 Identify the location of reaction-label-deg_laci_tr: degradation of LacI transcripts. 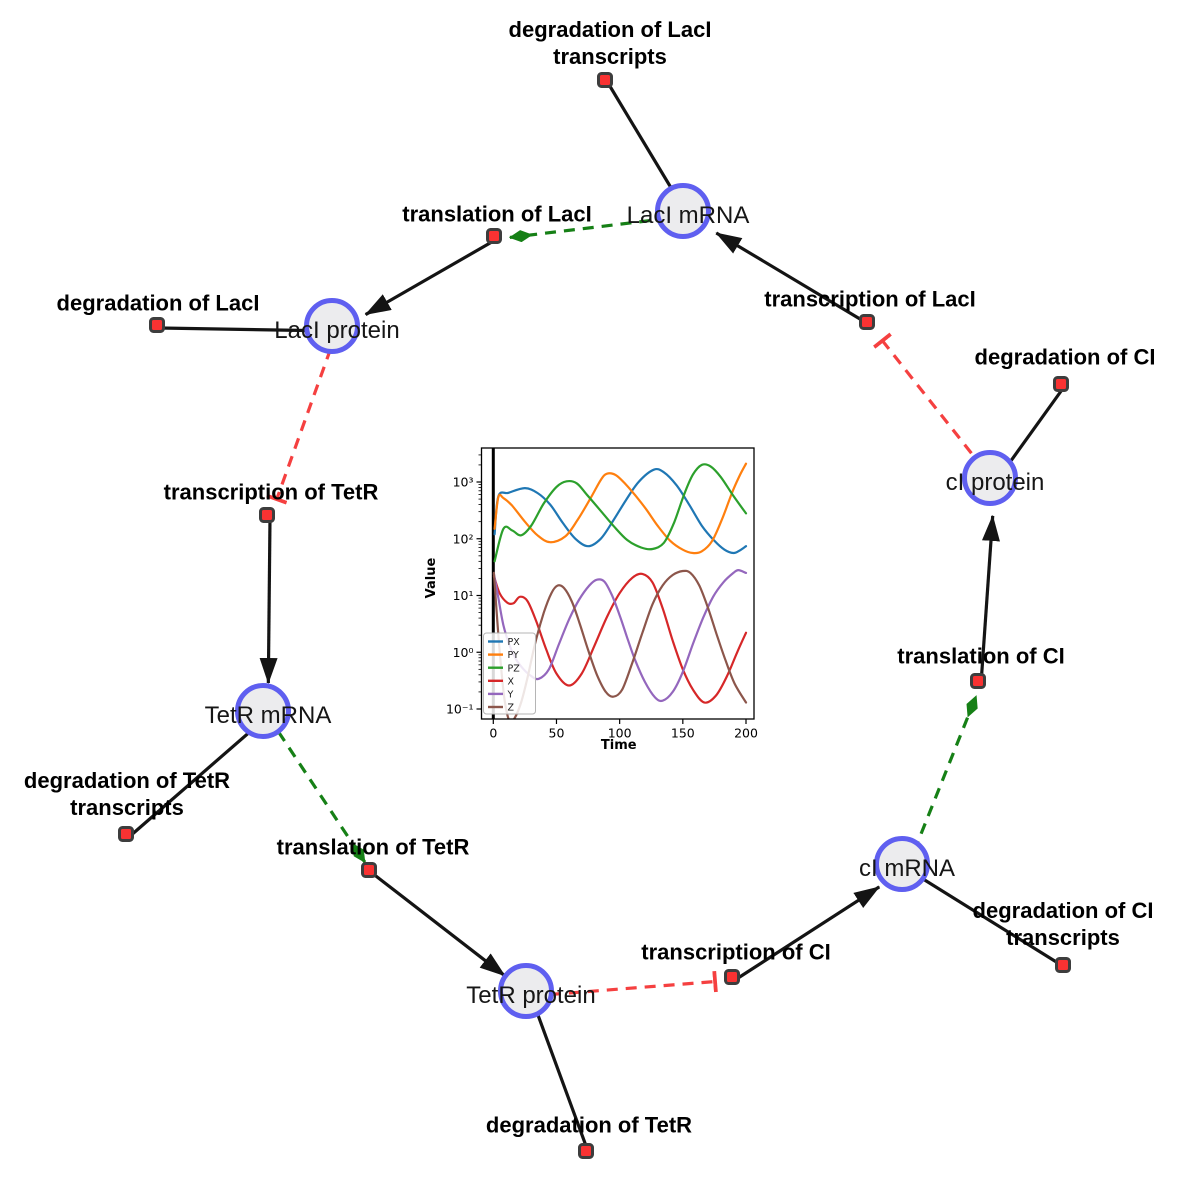
(610, 43).